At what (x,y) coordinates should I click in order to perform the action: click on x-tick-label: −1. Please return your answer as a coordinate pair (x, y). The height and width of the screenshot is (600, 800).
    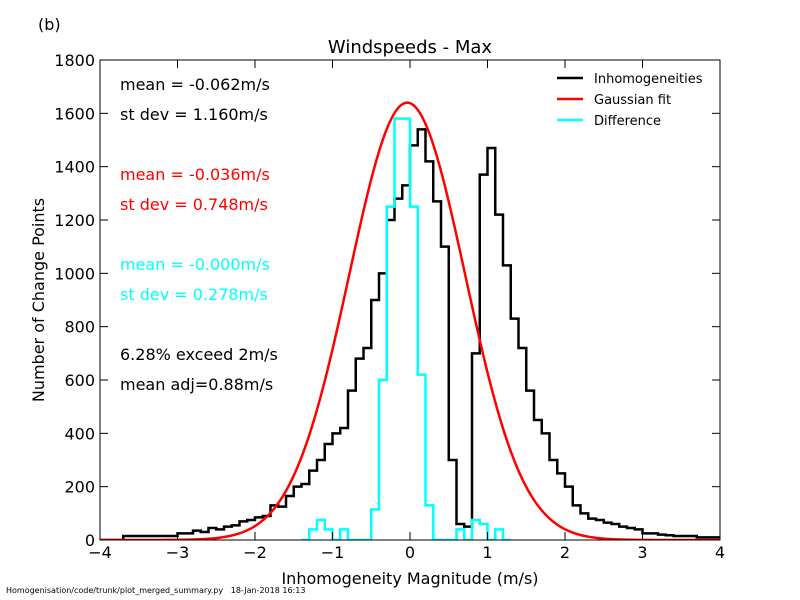
    Looking at the image, I should click on (333, 552).